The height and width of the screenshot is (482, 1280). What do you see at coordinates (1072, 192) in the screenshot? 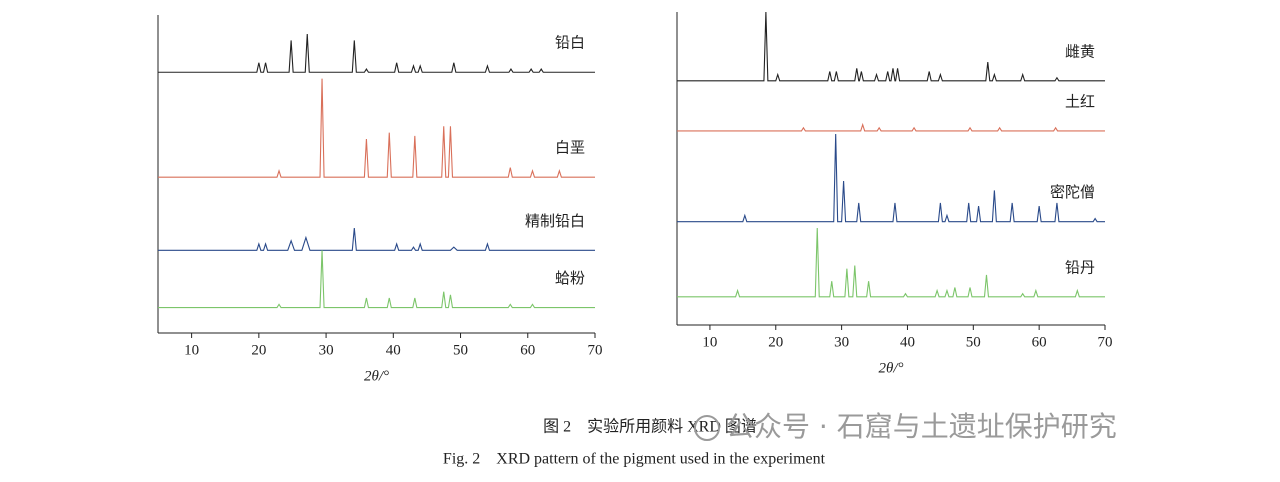
I see `pattern-label: 密陀僧` at bounding box center [1072, 192].